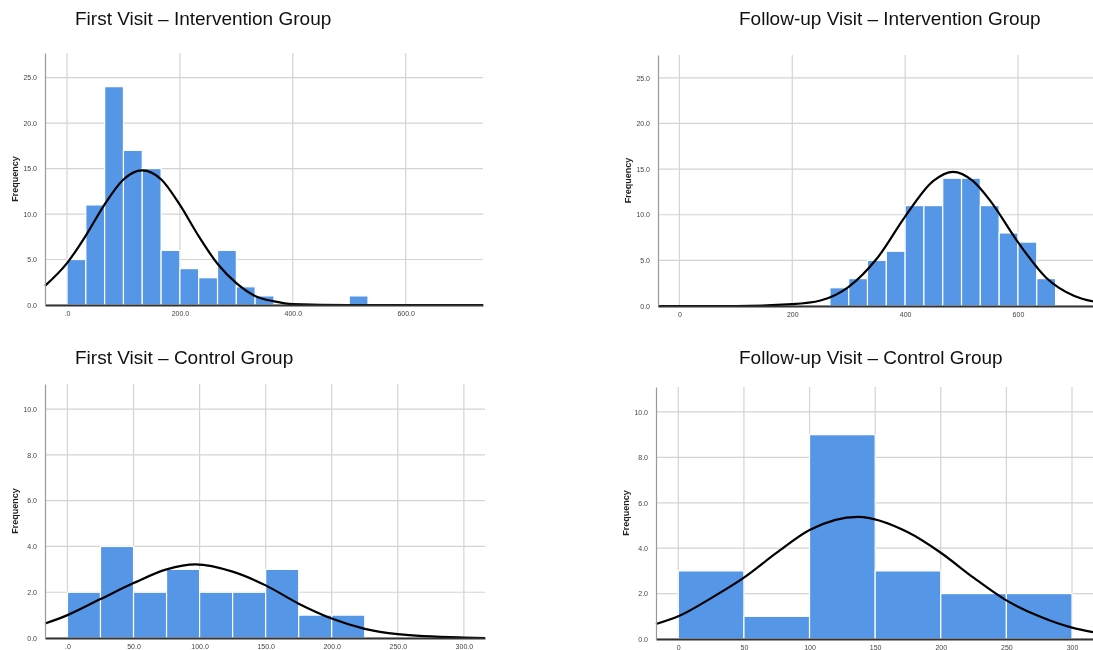 Image resolution: width=1093 pixels, height=650 pixels. Describe the element at coordinates (890, 18) in the screenshot. I see `chart-title: Follow-up Visit – Intervention Group` at that location.